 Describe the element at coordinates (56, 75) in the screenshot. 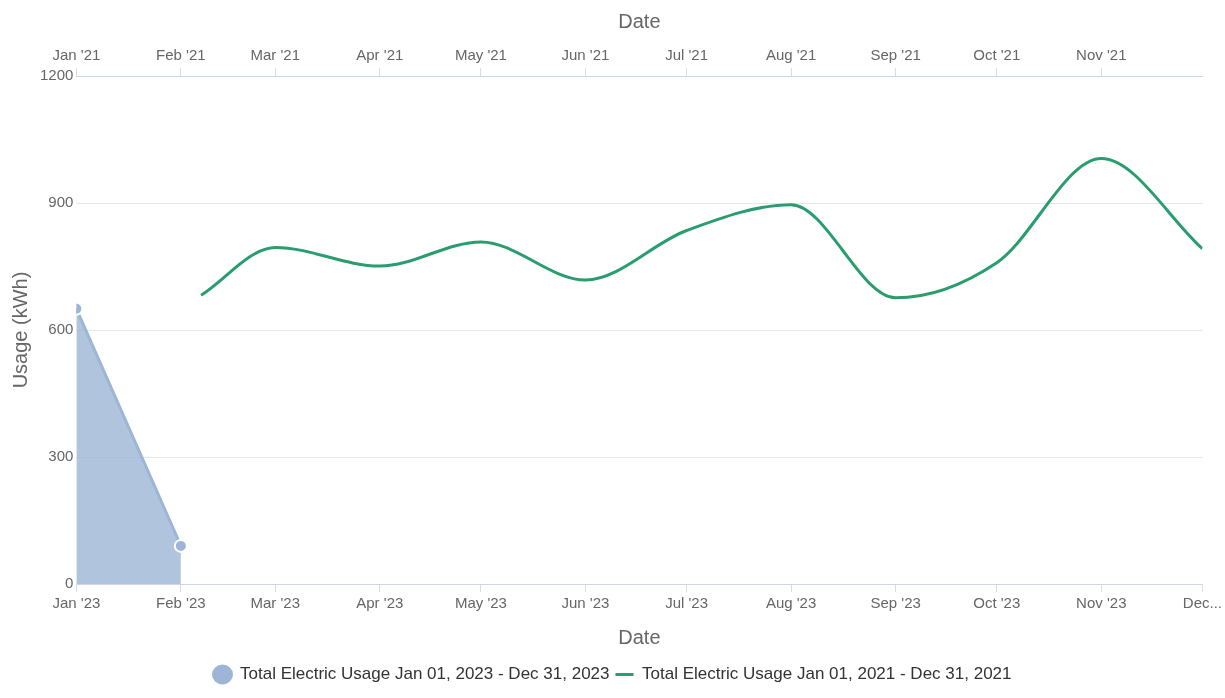

I see `y-tick-label: 1200` at that location.